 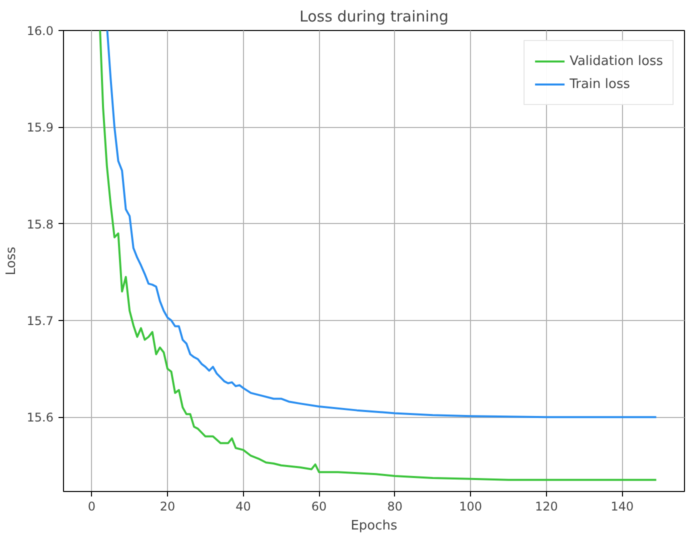 What do you see at coordinates (40, 31) in the screenshot?
I see `y-tick-label: 16.0` at bounding box center [40, 31].